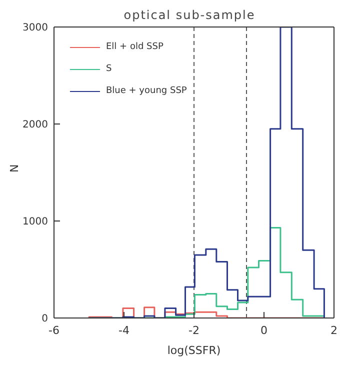 This screenshot has width=349, height=370. Describe the element at coordinates (135, 47) in the screenshot. I see `legend-label: Ell + old SSP` at that location.